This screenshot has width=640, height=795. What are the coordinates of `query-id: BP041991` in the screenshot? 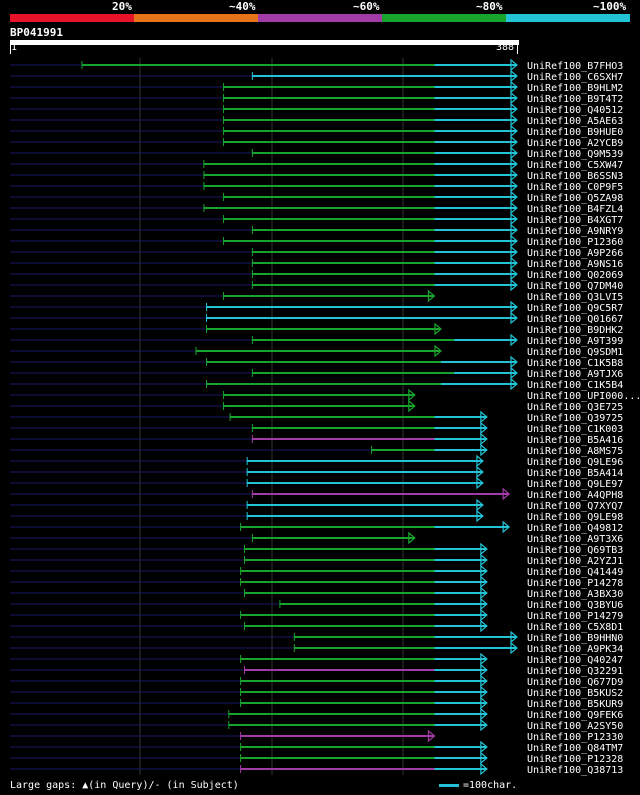 It's located at (36, 32).